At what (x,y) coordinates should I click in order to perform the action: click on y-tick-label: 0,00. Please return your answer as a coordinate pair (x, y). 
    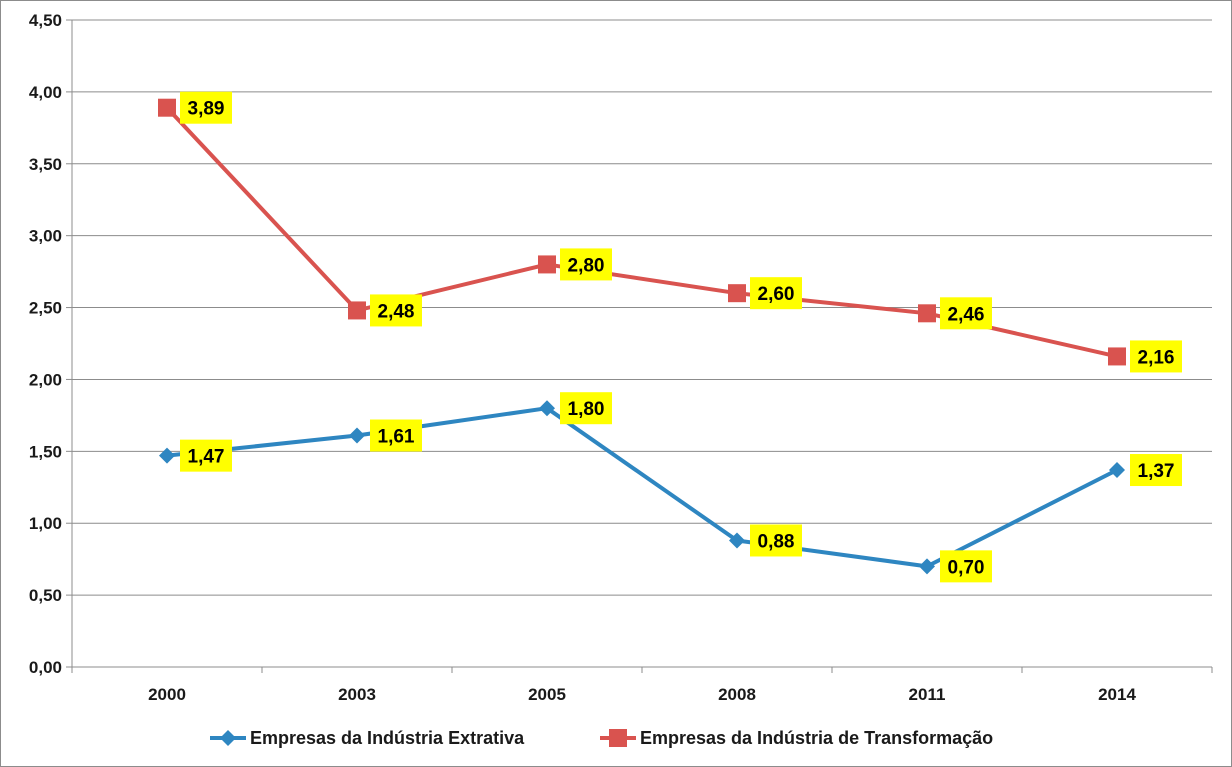
    Looking at the image, I should click on (45, 667).